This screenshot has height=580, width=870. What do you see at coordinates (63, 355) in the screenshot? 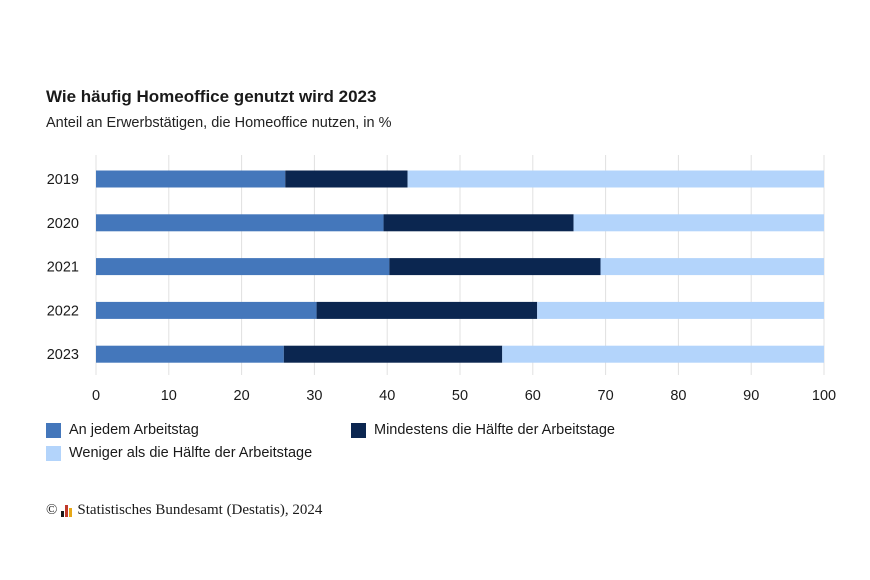
I see `y-tick-label-2023: 2023` at bounding box center [63, 355].